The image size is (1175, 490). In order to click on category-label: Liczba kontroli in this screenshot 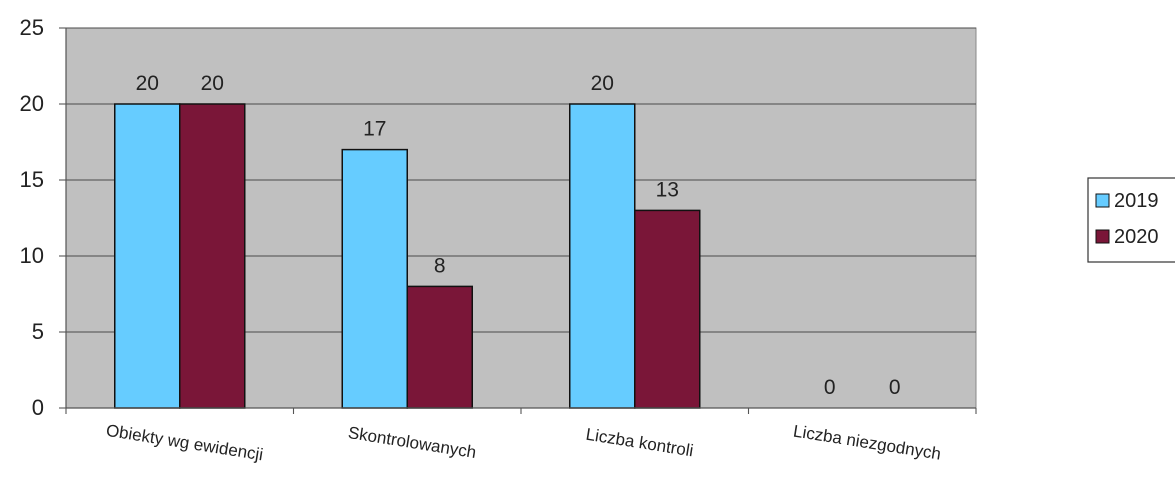, I will do `click(639, 443)`.